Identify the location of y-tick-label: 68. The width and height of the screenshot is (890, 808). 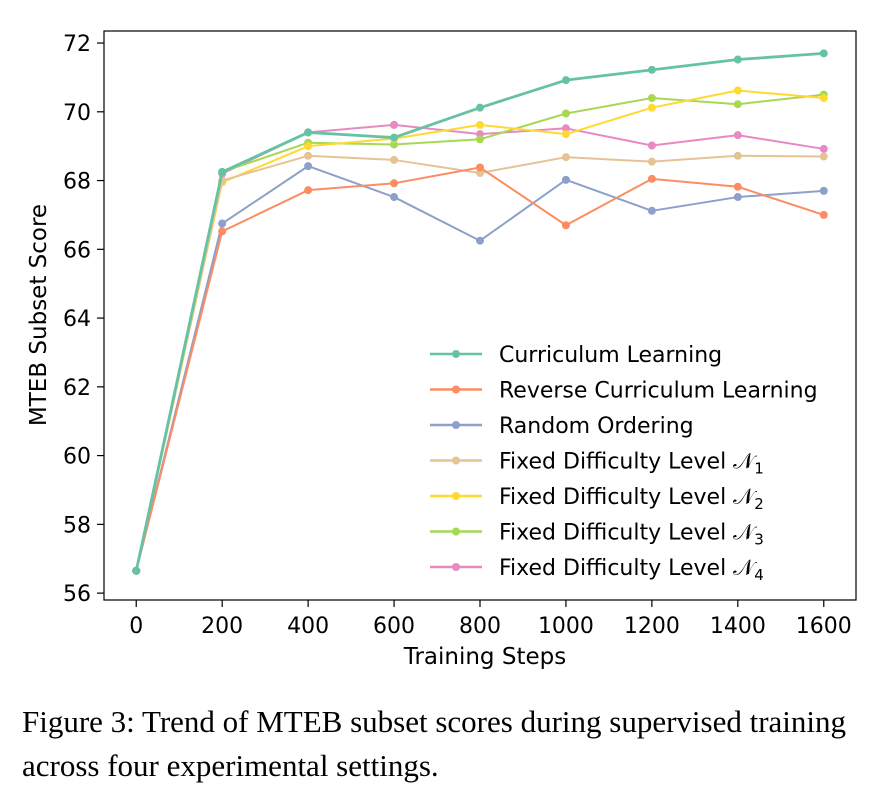
(77, 182).